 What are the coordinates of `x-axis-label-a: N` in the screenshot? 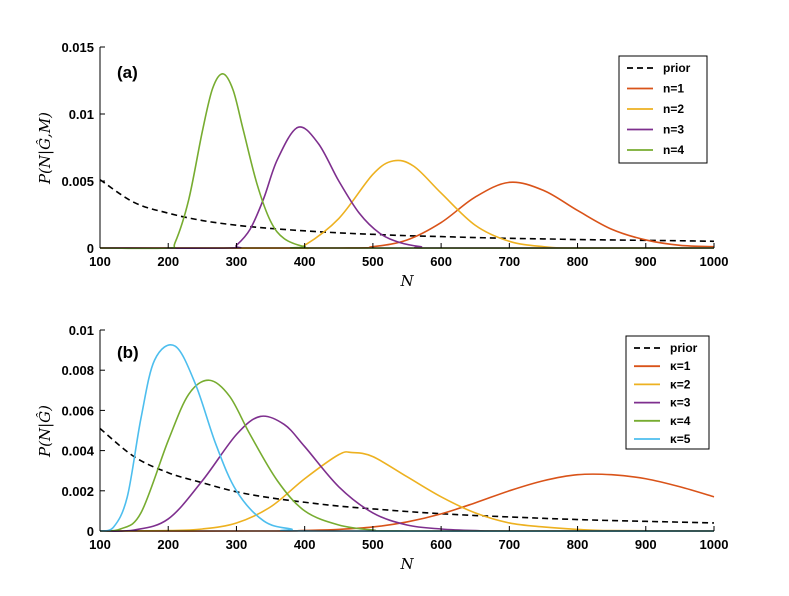 It's located at (406, 281).